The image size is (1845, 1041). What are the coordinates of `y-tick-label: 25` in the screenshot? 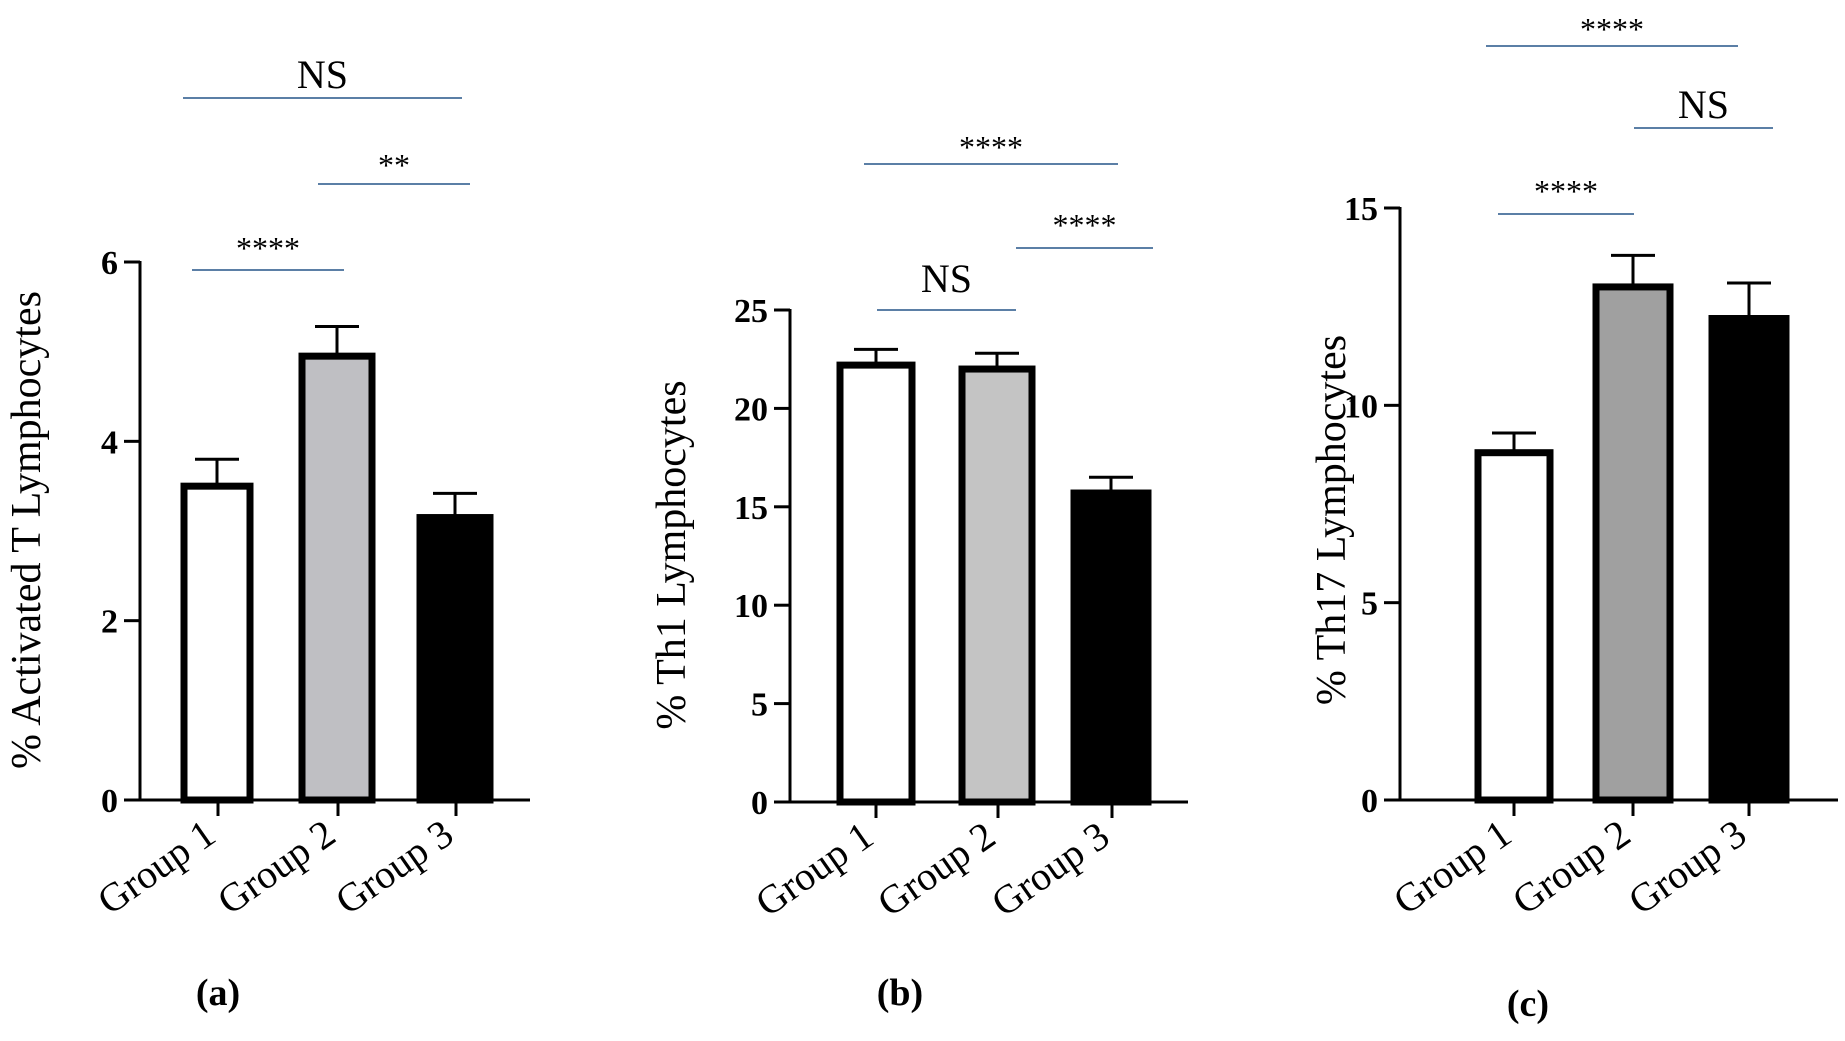 It's located at (751, 311).